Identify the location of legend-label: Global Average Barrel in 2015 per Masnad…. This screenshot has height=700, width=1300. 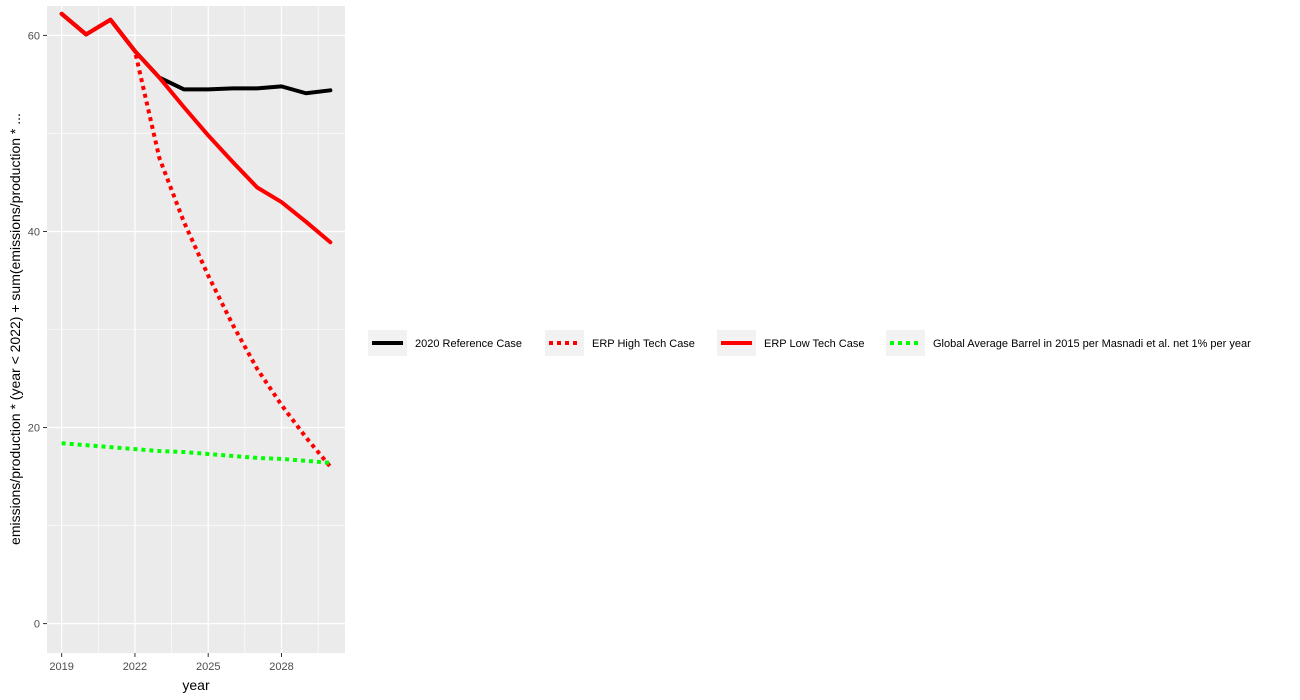
(1092, 344).